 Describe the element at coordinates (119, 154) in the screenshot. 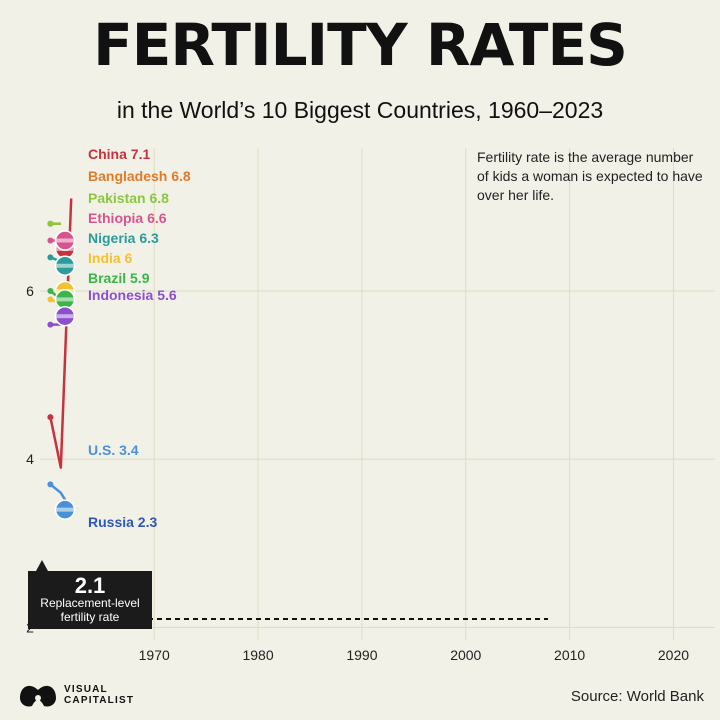

I see `series-label: China 7.1` at that location.